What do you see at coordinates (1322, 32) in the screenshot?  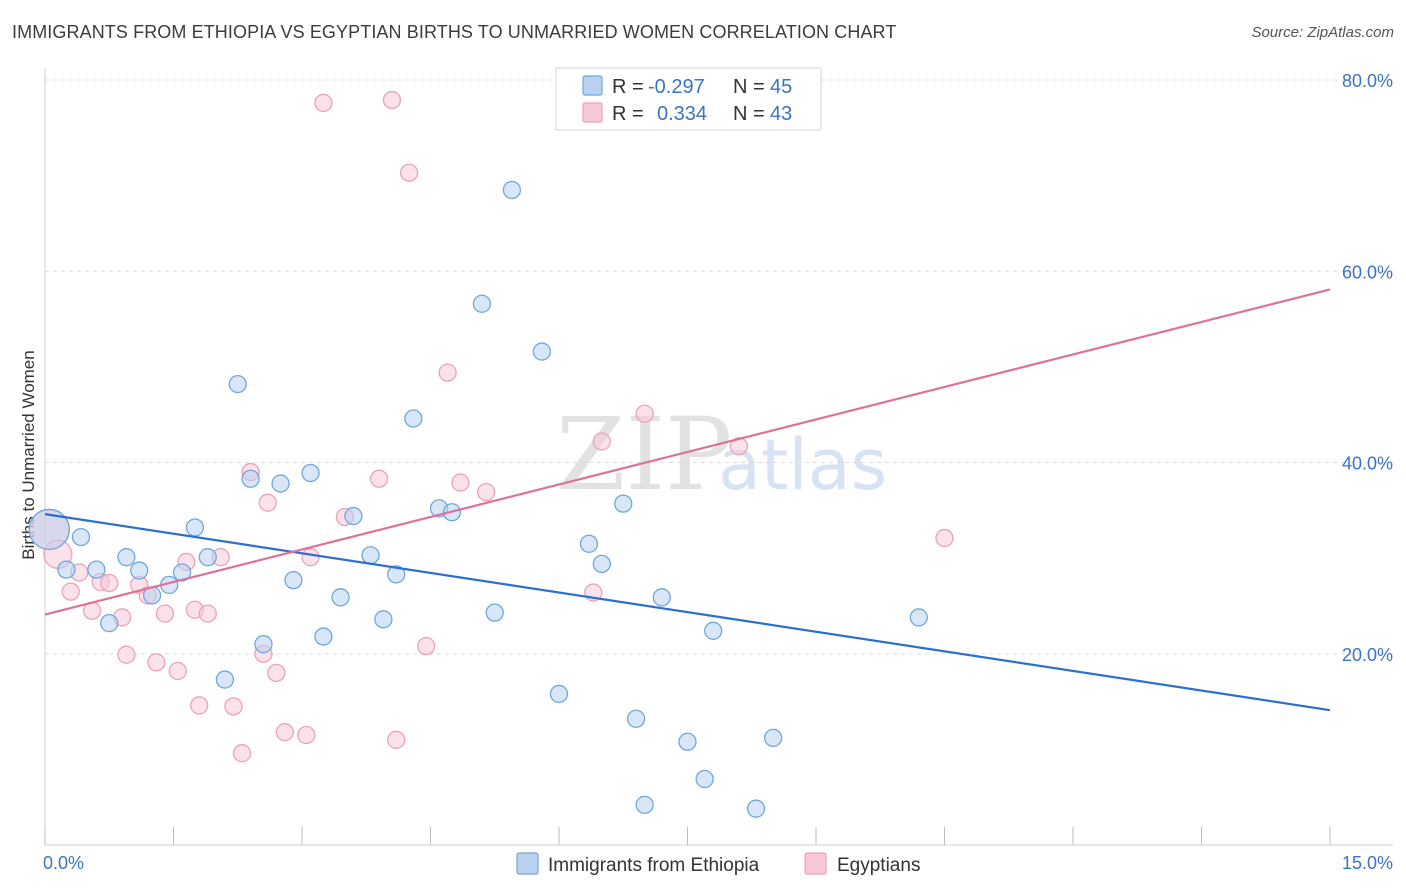 I see `source-label: Source: ZipAtlas.com` at bounding box center [1322, 32].